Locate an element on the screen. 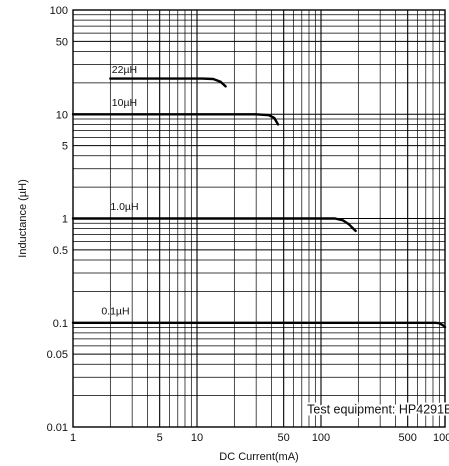 The height and width of the screenshot is (466, 449). test-equipment-note: Test equipment: HP4291B is located at coordinates (378, 409).